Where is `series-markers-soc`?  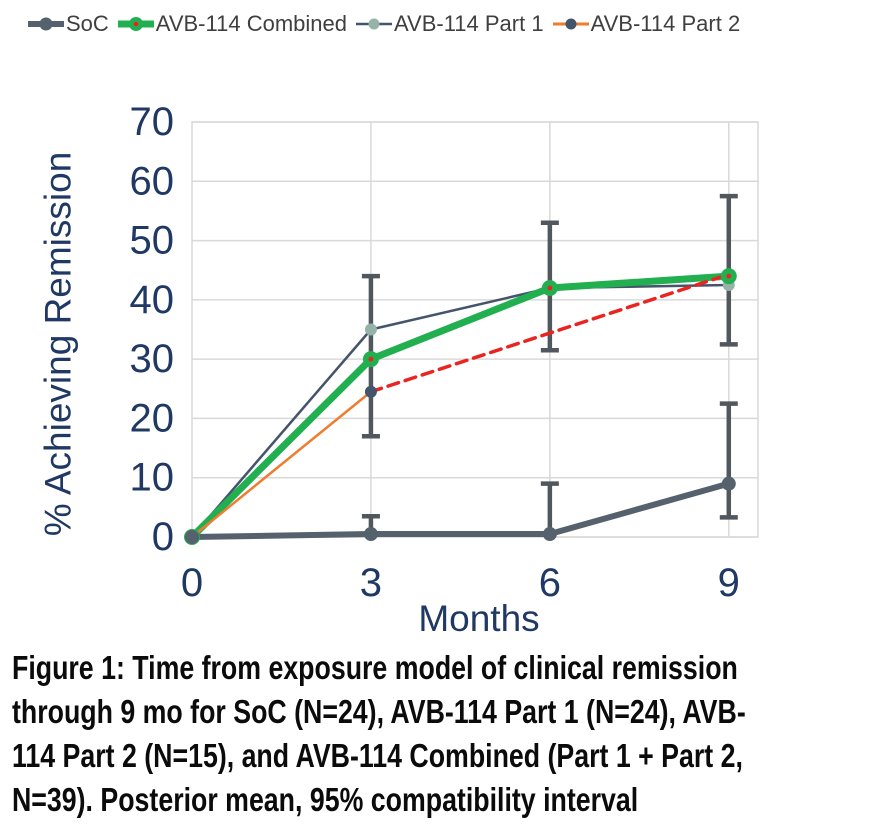
series-markers-soc is located at coordinates (460, 510).